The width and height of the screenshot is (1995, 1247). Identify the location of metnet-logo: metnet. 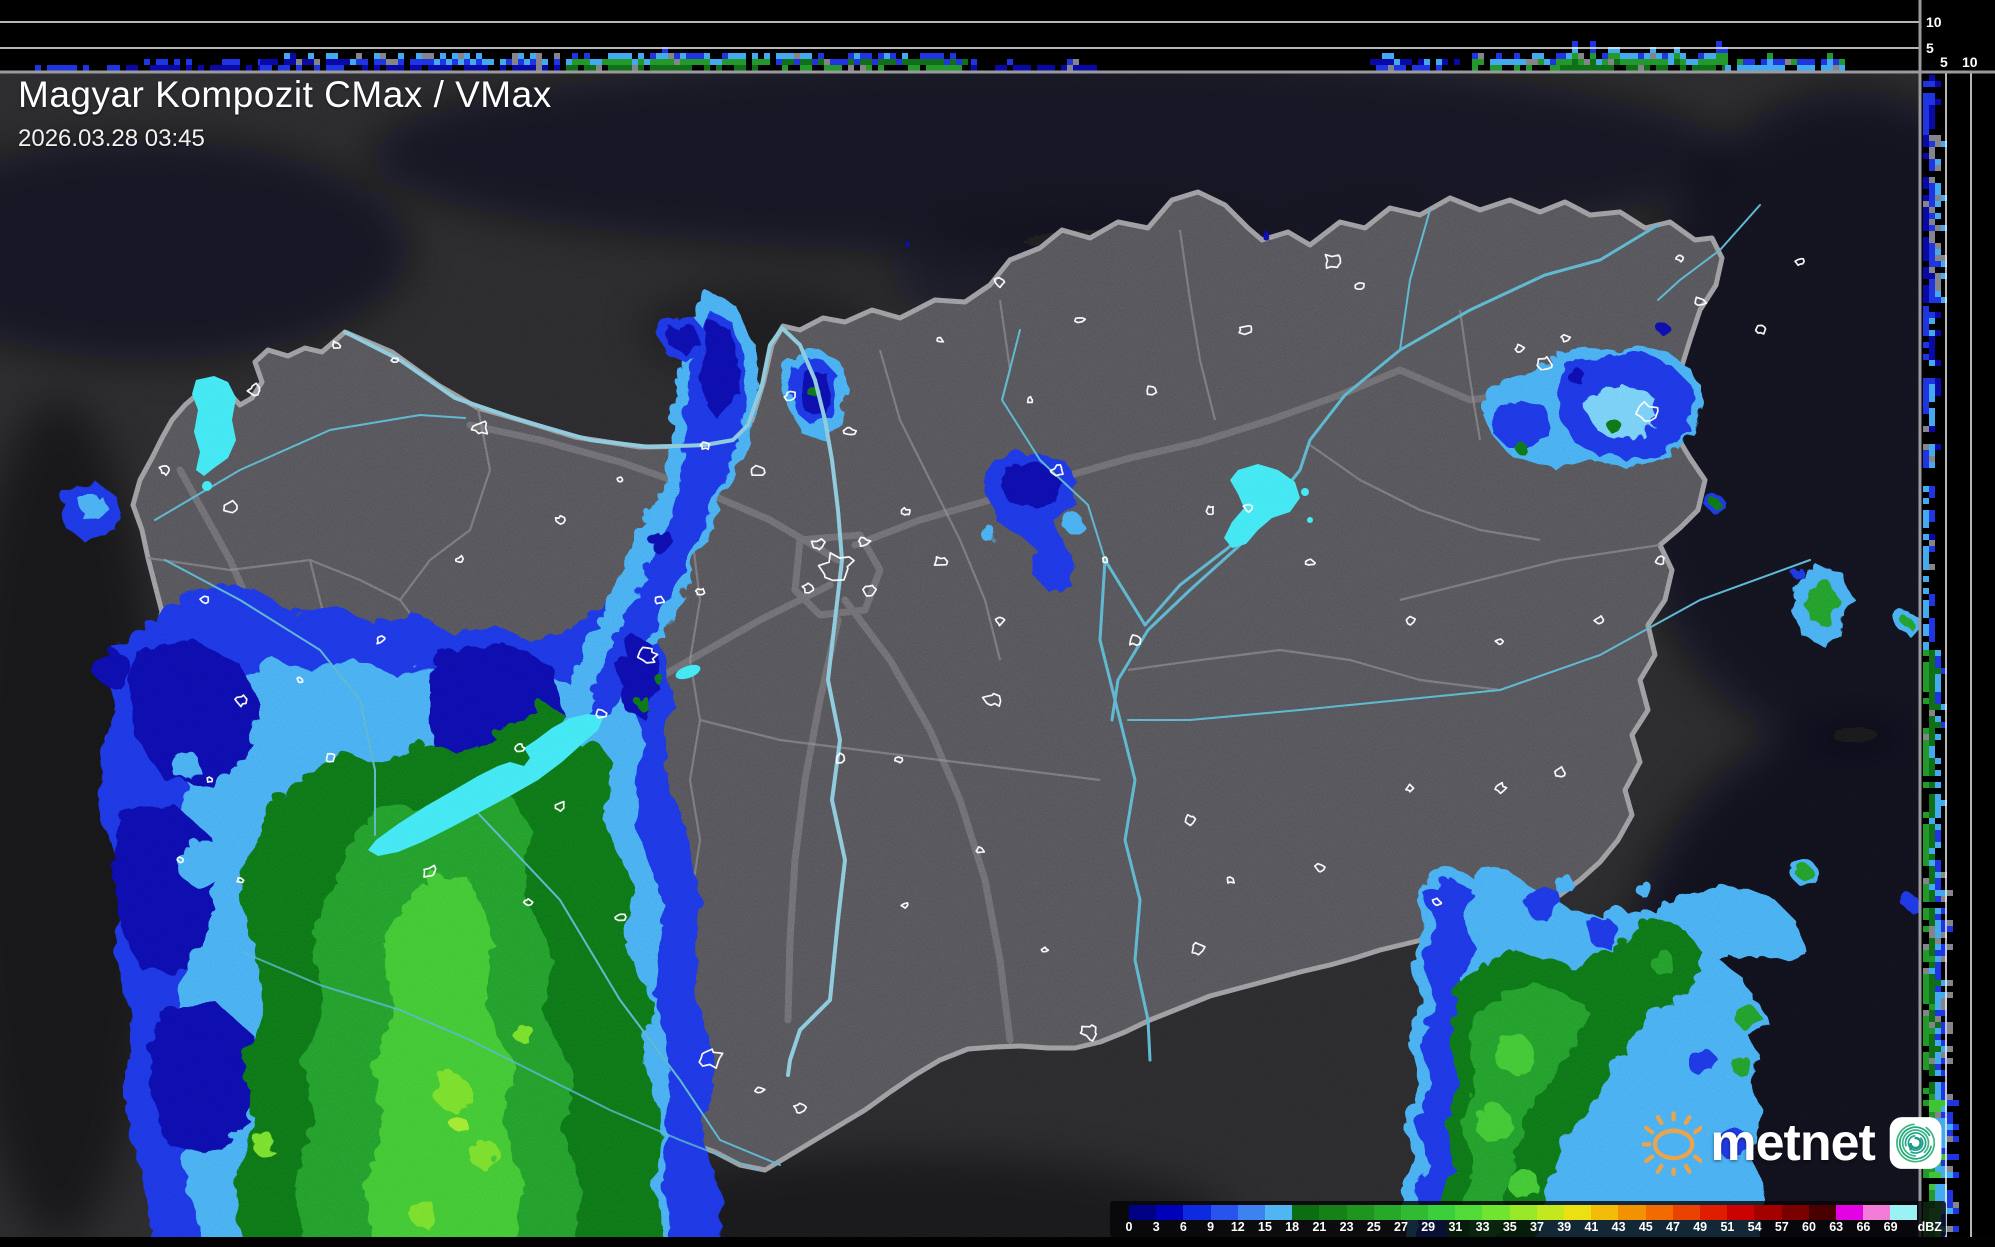
(1792, 1143).